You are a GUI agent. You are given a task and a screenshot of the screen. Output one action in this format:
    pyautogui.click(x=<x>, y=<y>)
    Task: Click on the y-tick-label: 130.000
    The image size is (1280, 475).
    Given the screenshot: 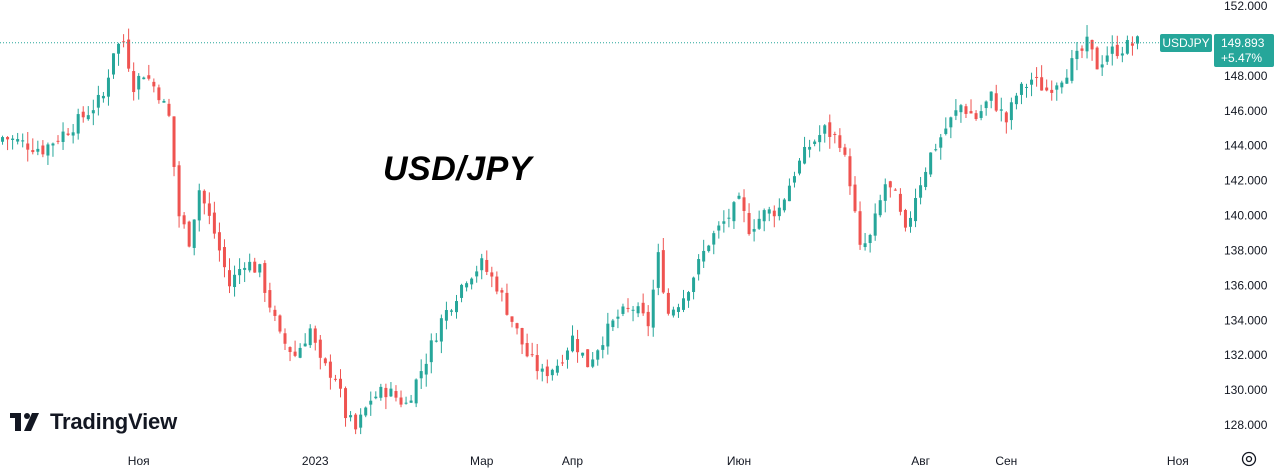 What is the action you would take?
    pyautogui.click(x=1246, y=390)
    